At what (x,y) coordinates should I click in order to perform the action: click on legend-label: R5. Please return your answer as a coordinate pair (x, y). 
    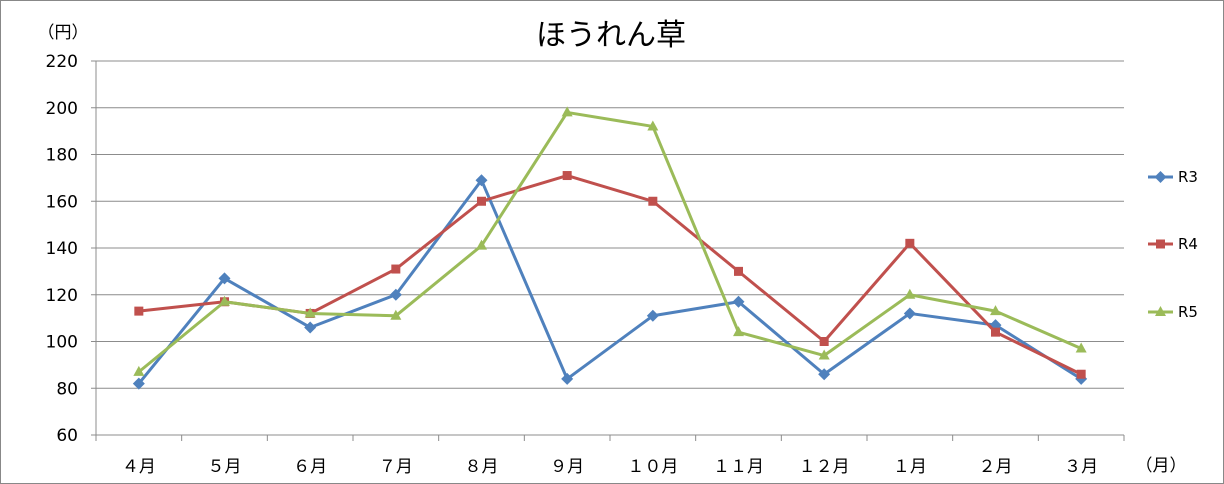
    Looking at the image, I should click on (1188, 312).